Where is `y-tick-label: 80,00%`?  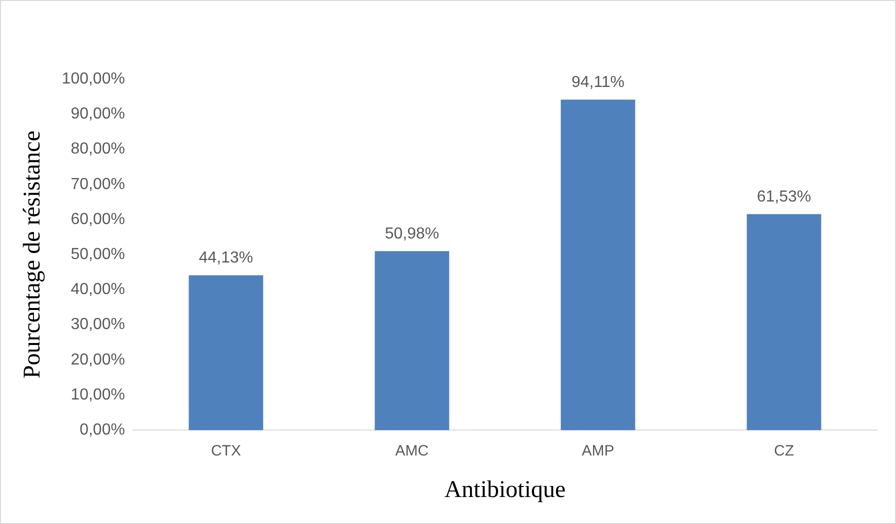 y-tick-label: 80,00% is located at coordinates (97, 149).